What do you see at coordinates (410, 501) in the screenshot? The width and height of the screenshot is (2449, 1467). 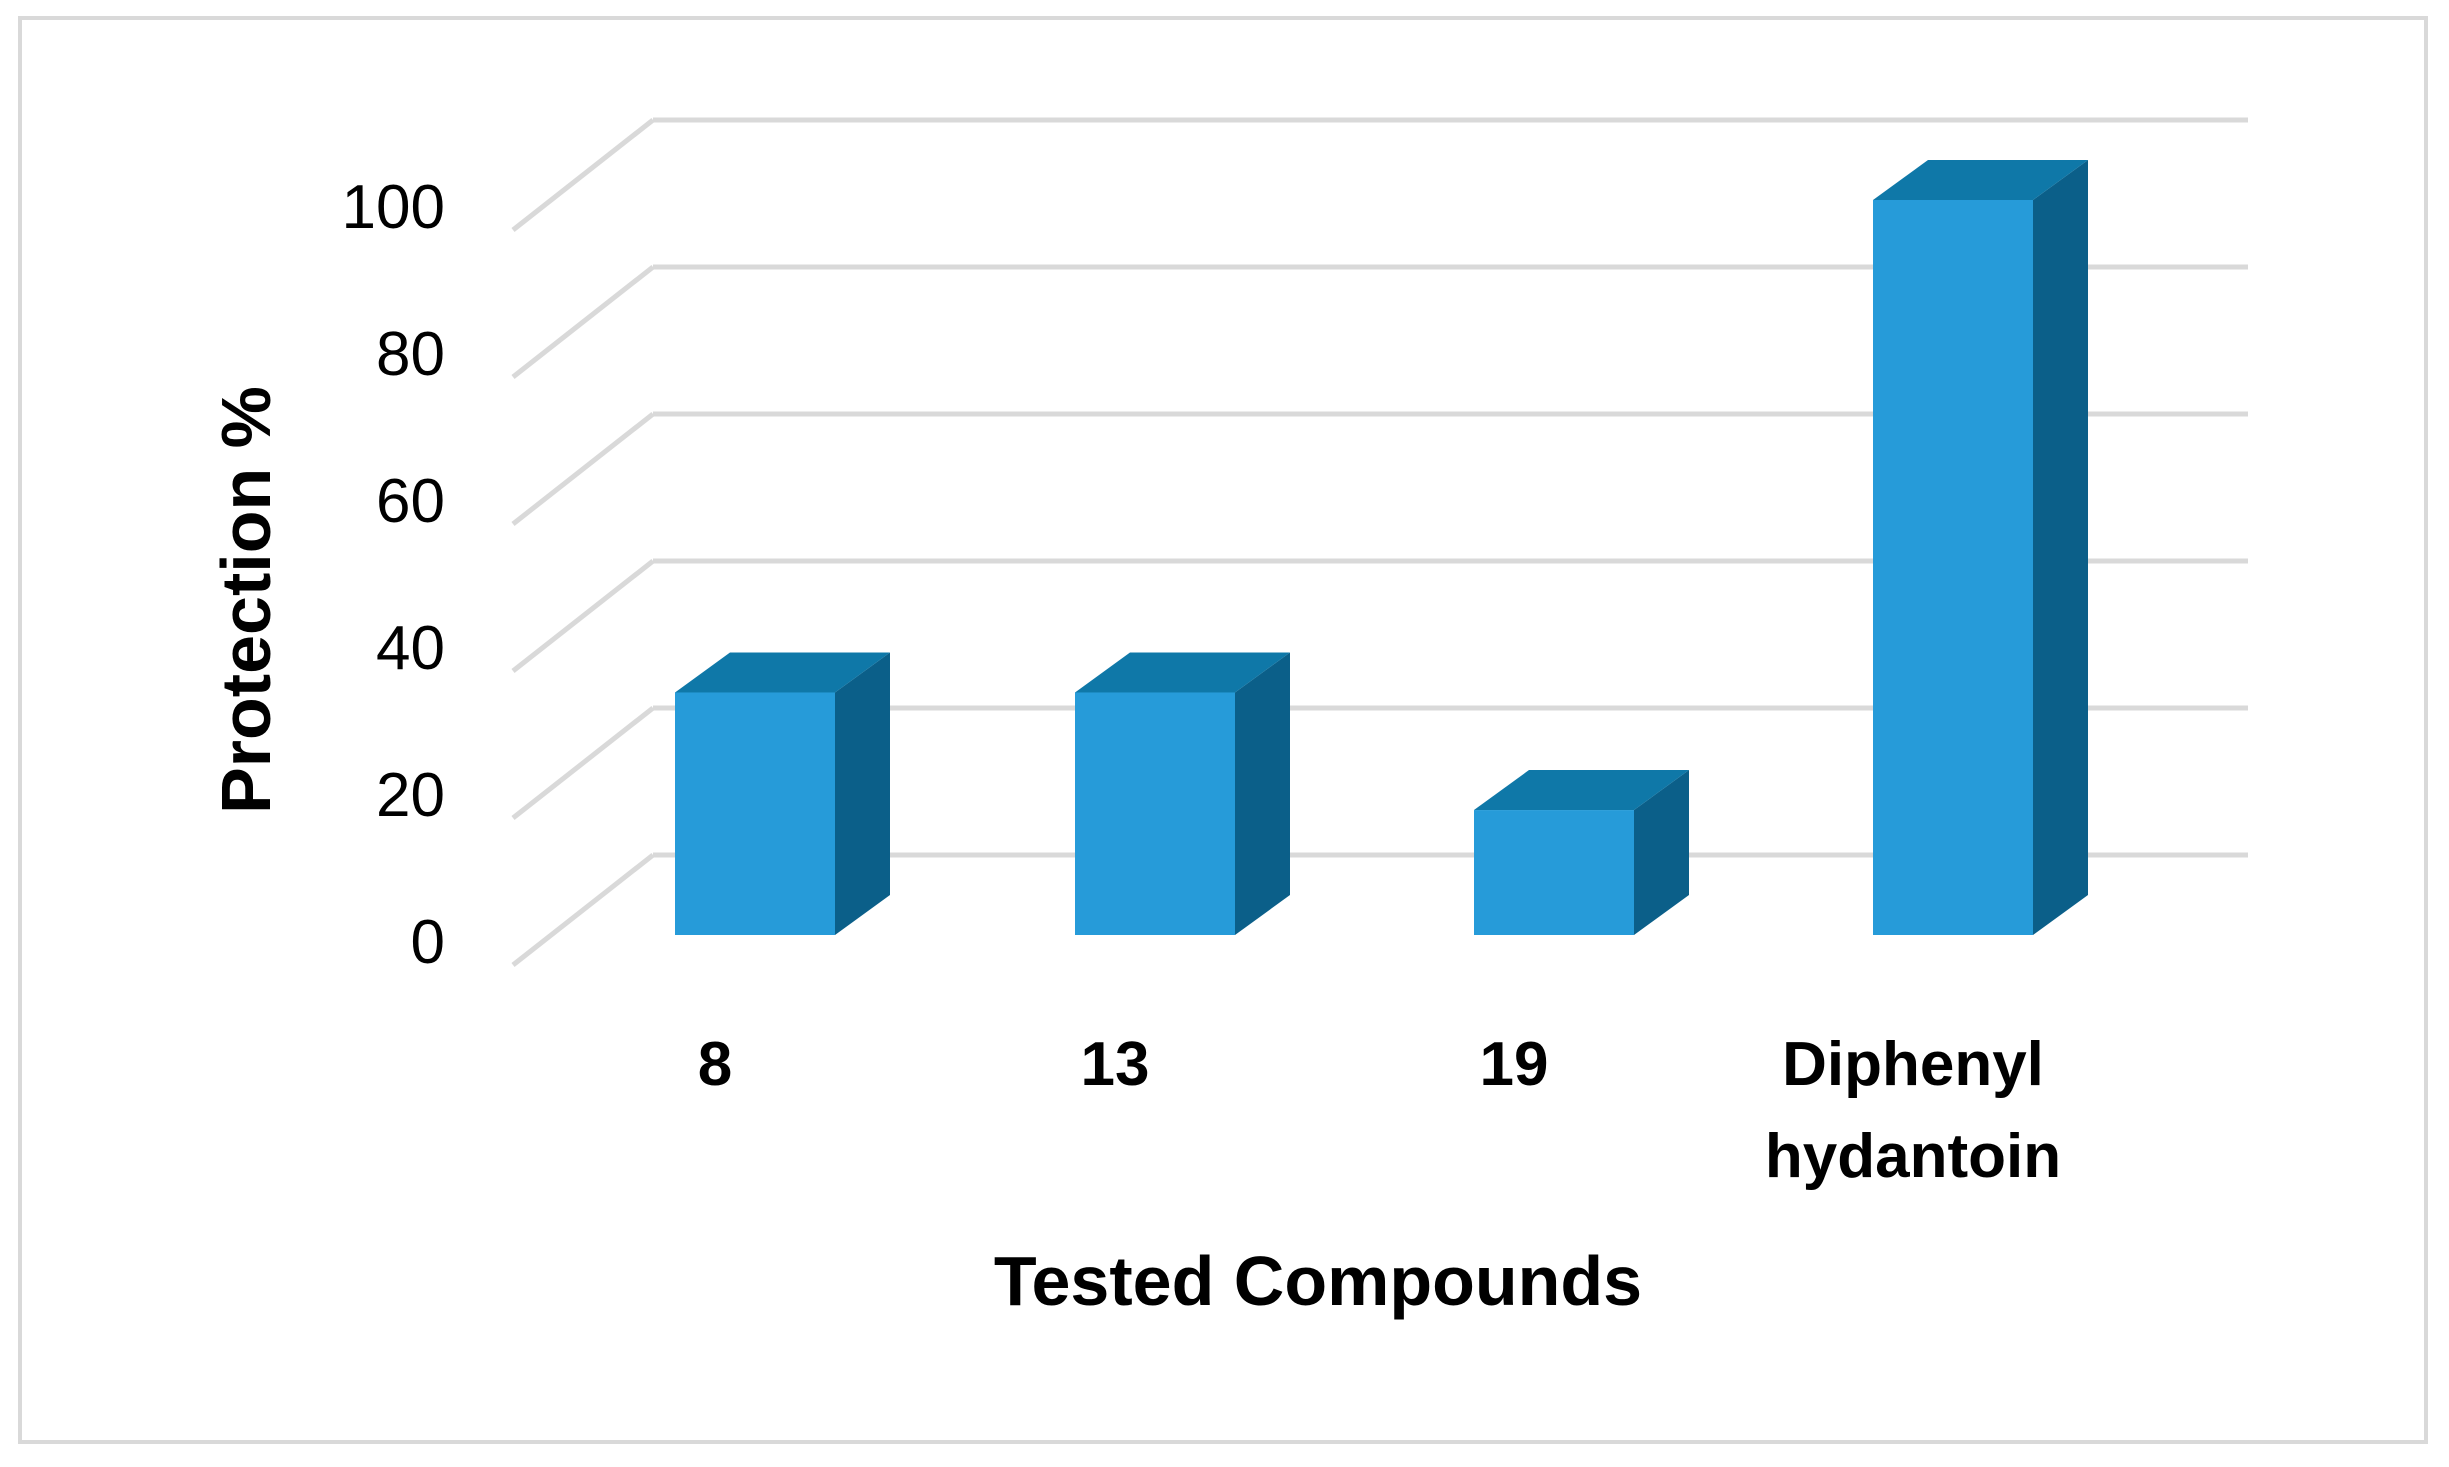 I see `y-tick-label: 60` at bounding box center [410, 501].